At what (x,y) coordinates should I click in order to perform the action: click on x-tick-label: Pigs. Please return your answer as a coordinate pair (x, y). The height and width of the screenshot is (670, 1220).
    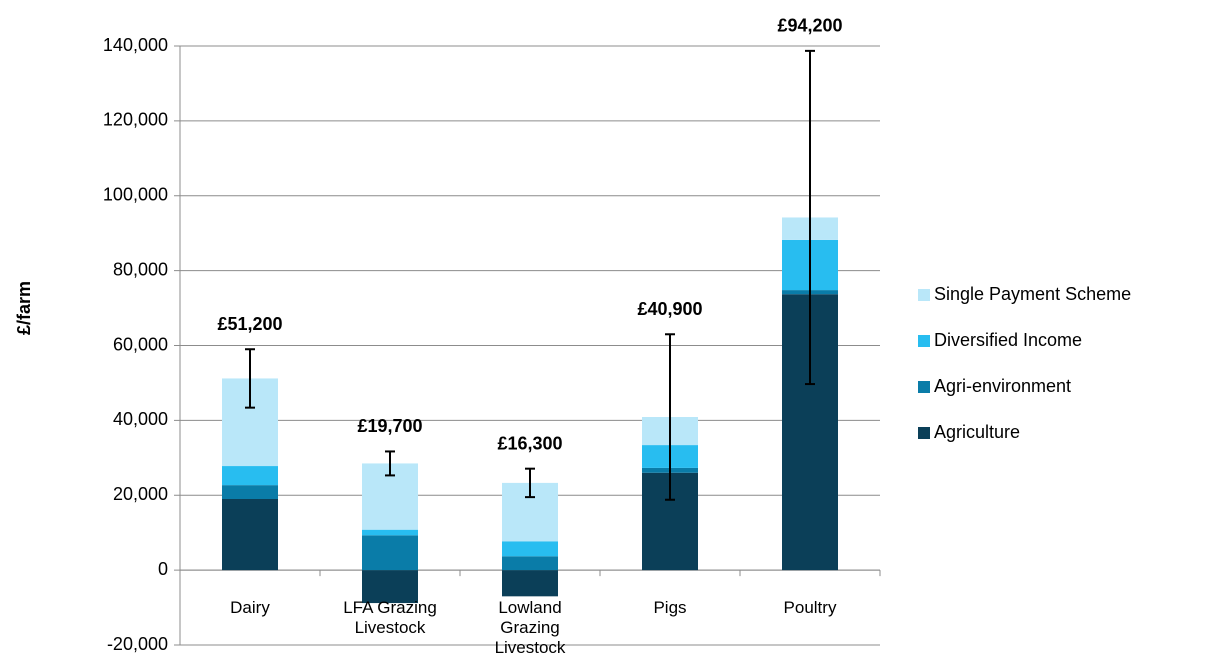
    Looking at the image, I should click on (670, 608).